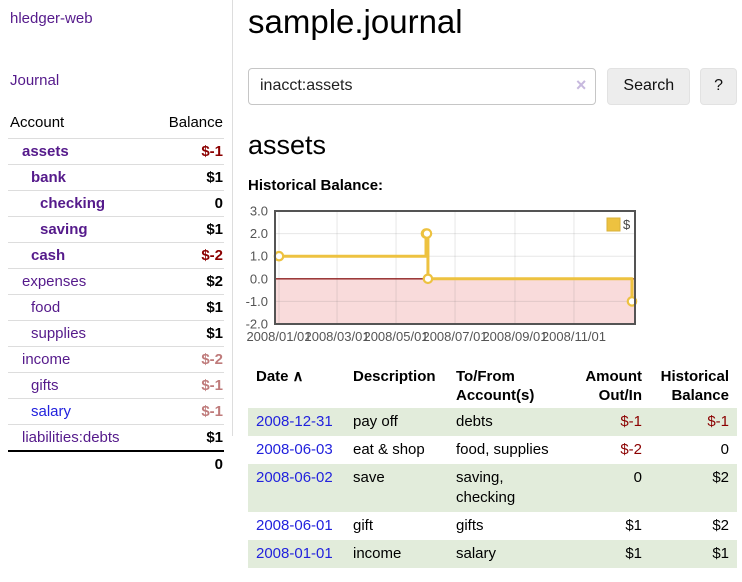 This screenshot has height=582, width=742. Describe the element at coordinates (294, 525) in the screenshot. I see `transaction-date-link: 2008-06-01` at that location.